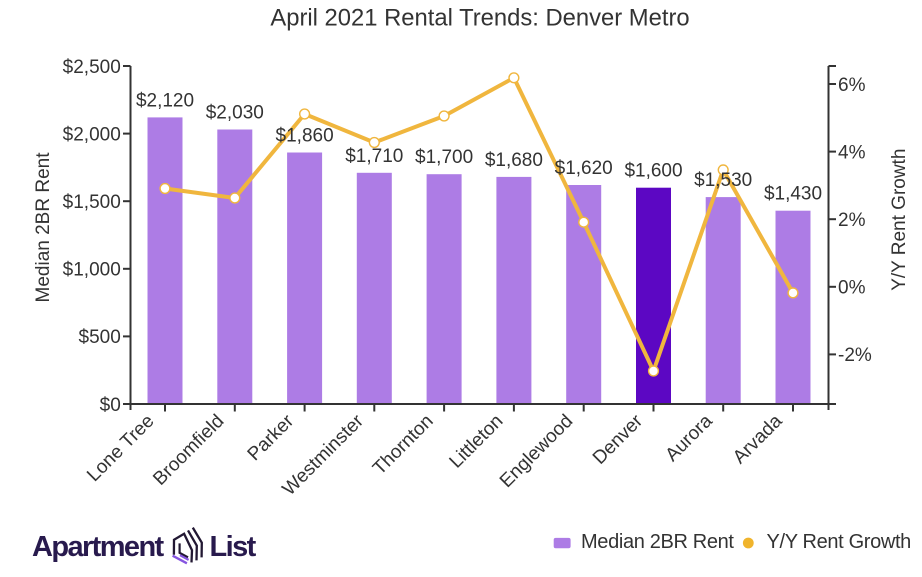 This screenshot has height=577, width=922. Describe the element at coordinates (852, 85) in the screenshot. I see `svg-text: 6%` at that location.